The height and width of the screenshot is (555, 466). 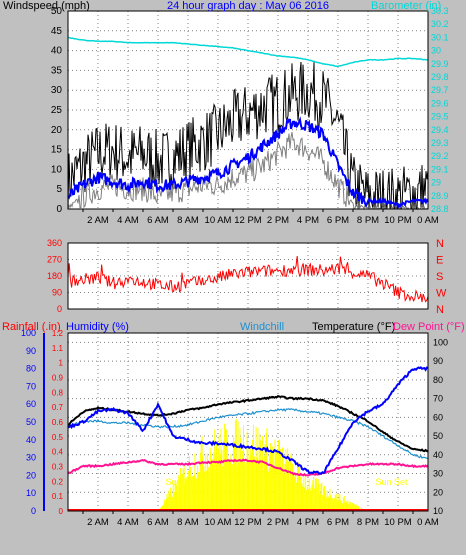 What do you see at coordinates (128, 220) in the screenshot?
I see `wind-x-tick: 4 AM` at bounding box center [128, 220].